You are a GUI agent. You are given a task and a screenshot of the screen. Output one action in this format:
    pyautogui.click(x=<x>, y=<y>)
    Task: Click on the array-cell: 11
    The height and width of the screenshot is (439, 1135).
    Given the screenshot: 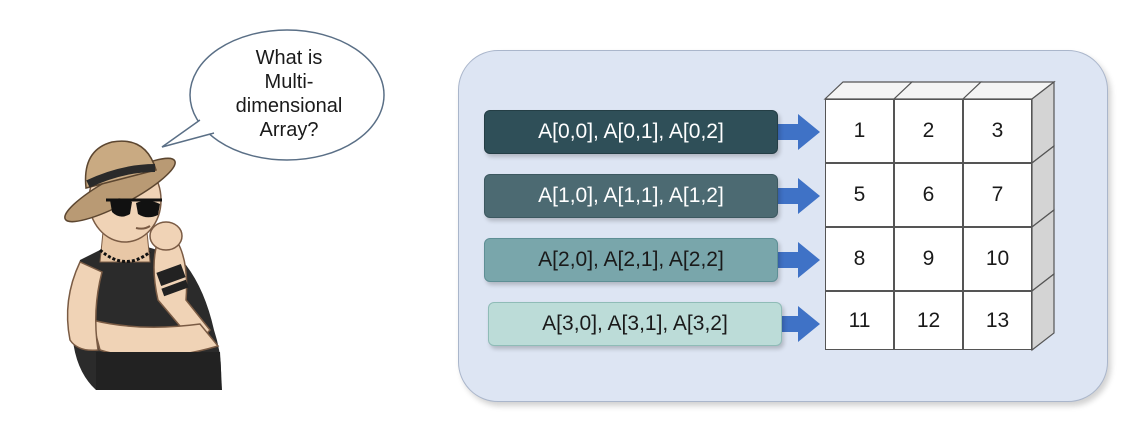 What is the action you would take?
    pyautogui.click(x=859, y=320)
    